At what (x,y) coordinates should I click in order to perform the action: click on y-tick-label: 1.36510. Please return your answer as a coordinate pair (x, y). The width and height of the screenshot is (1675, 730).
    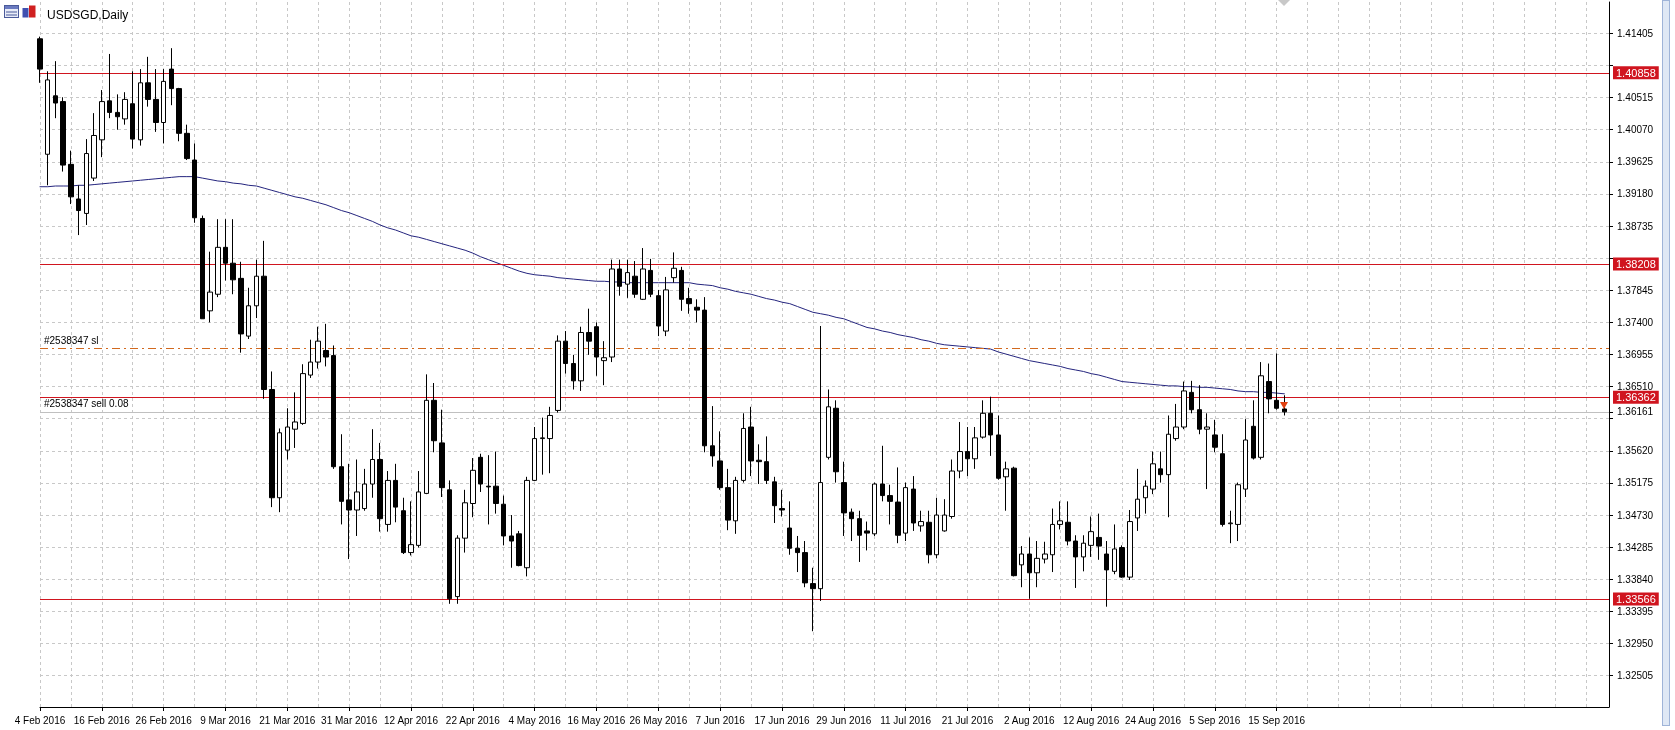
    Looking at the image, I should click on (1635, 387).